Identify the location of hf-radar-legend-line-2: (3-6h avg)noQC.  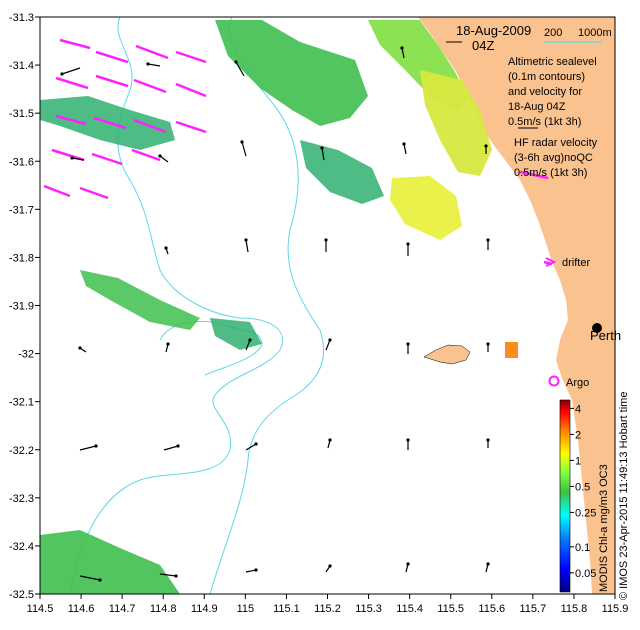
(553, 158).